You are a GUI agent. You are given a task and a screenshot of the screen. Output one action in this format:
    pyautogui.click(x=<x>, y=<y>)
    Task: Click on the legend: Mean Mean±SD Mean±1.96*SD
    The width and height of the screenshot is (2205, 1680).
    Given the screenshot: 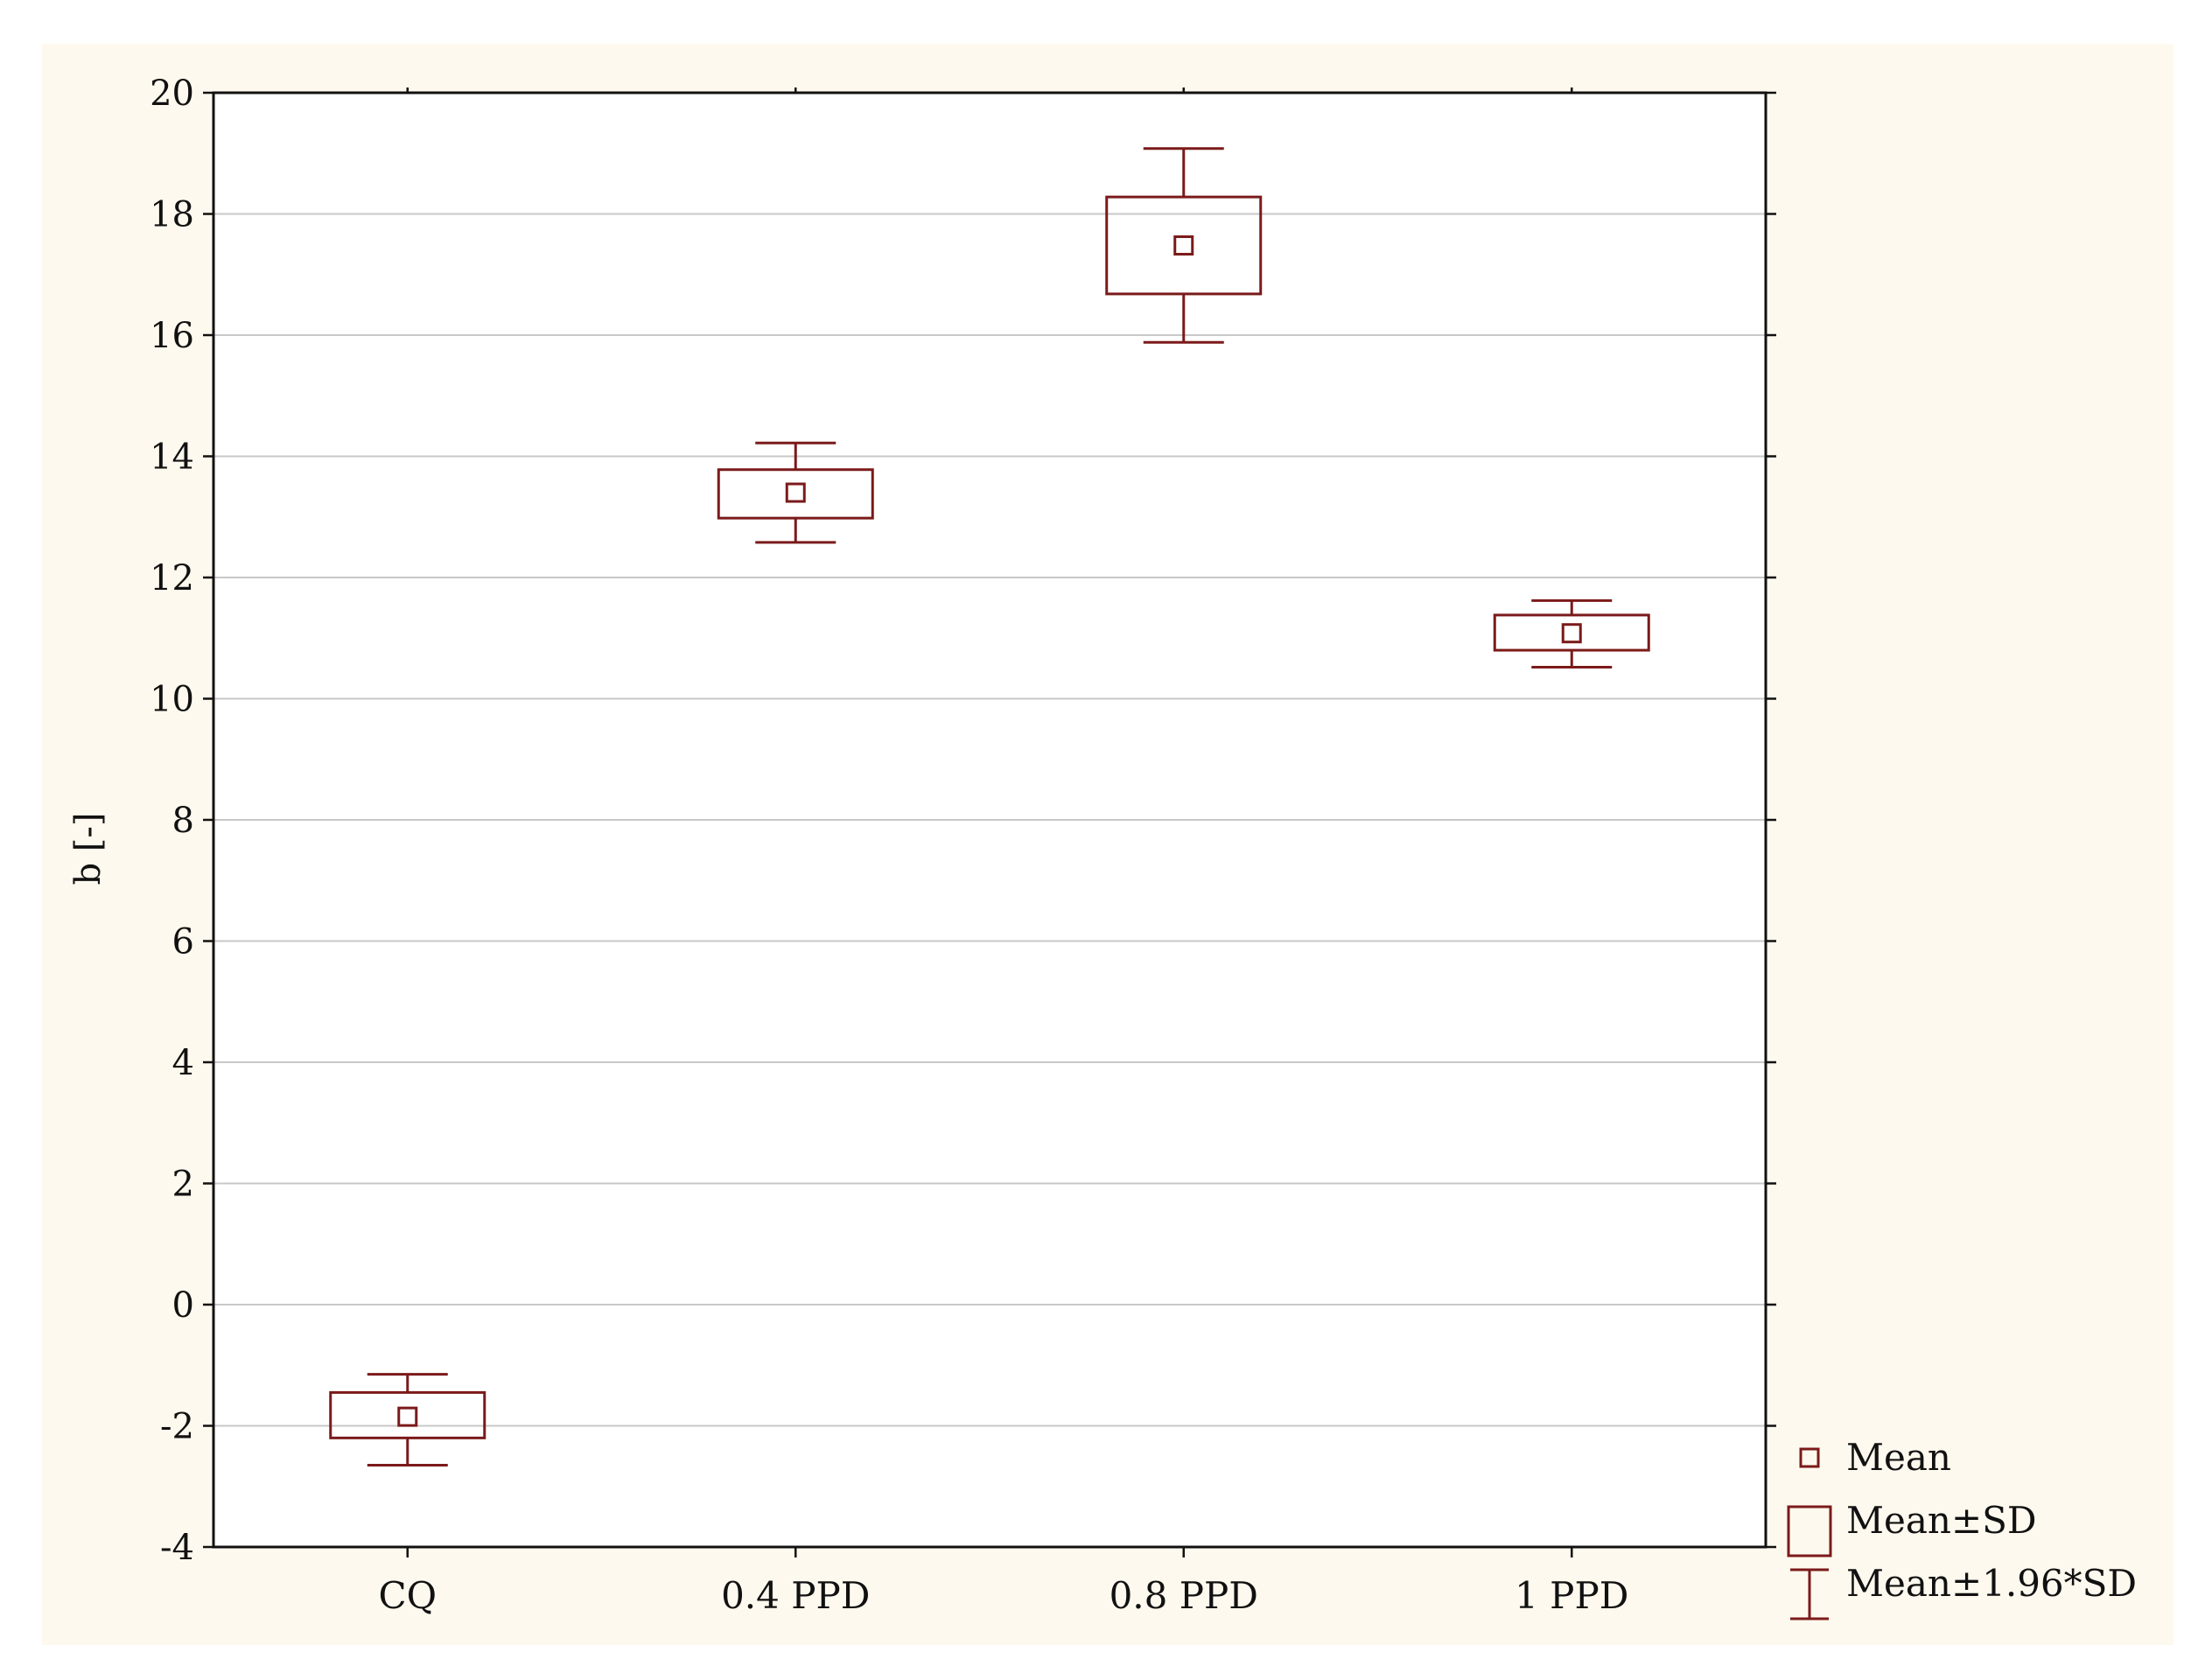 What is the action you would take?
    pyautogui.click(x=1962, y=1528)
    